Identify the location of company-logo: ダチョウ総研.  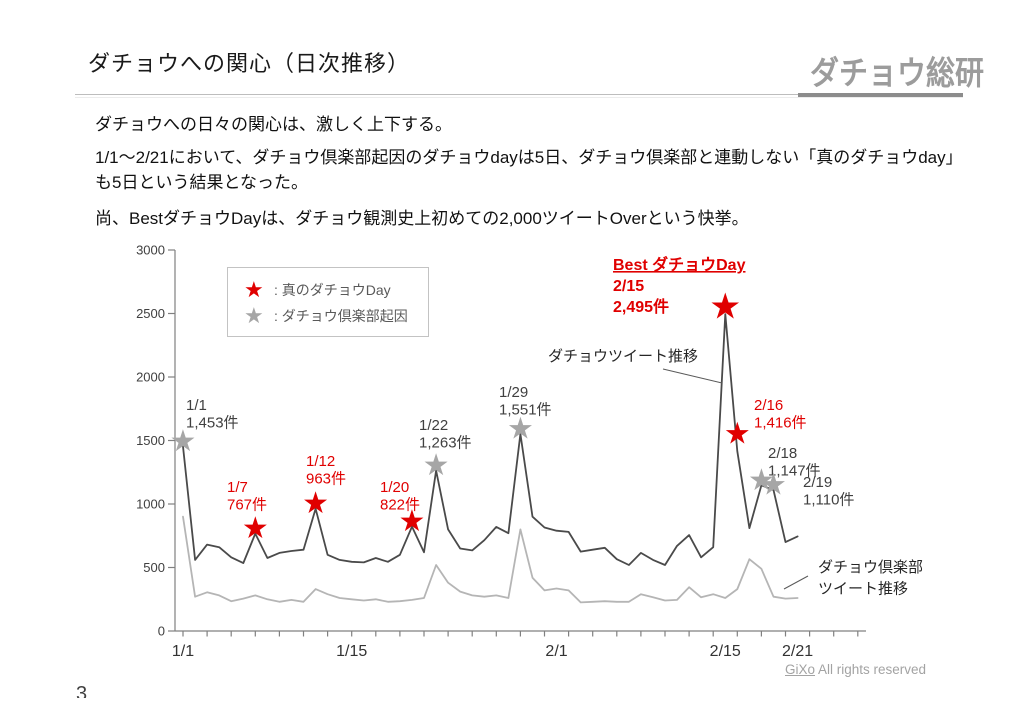
(897, 73).